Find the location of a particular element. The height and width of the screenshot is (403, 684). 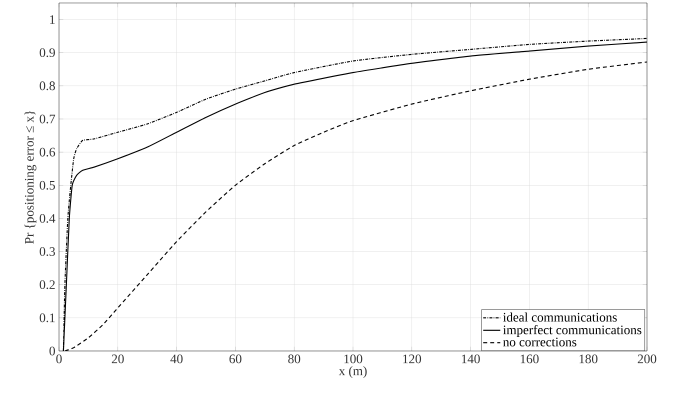

y-tick-label: 1 is located at coordinates (52, 19).